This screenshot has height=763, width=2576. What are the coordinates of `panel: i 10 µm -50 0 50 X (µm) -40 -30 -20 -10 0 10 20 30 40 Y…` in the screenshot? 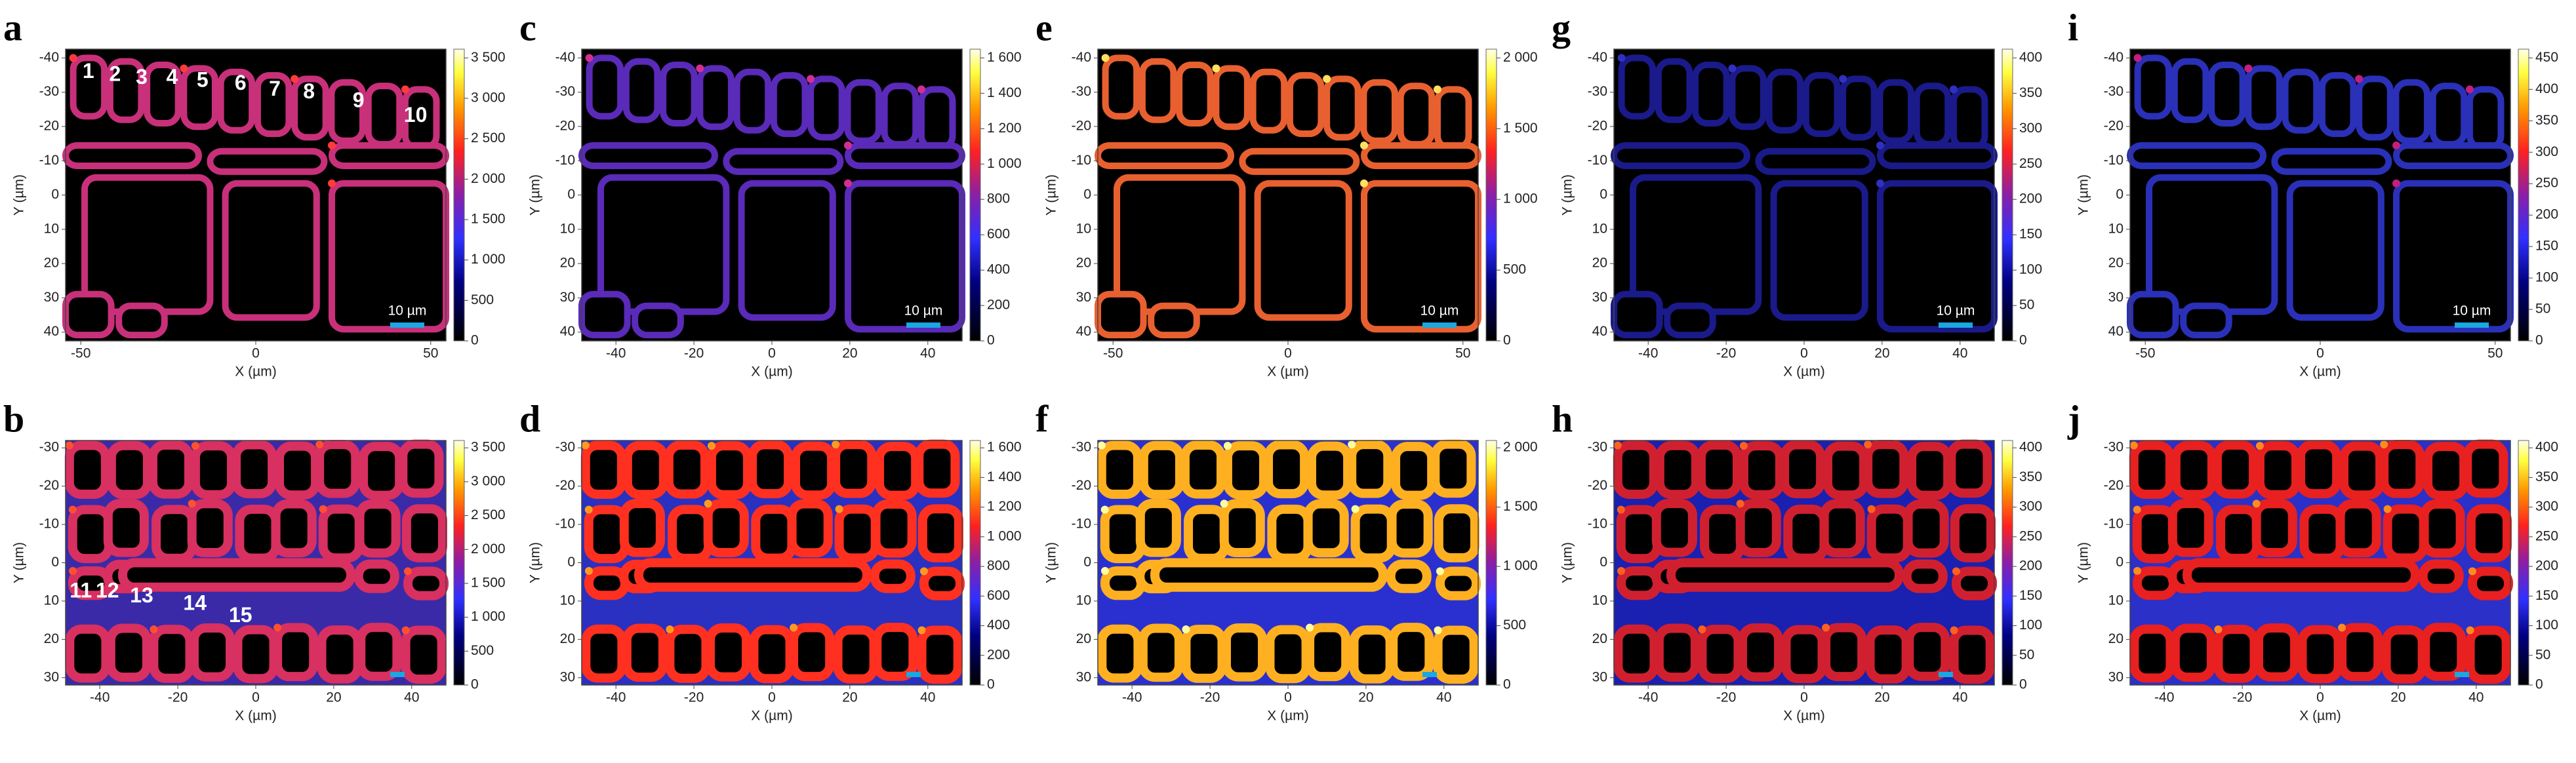 It's located at (2313, 193).